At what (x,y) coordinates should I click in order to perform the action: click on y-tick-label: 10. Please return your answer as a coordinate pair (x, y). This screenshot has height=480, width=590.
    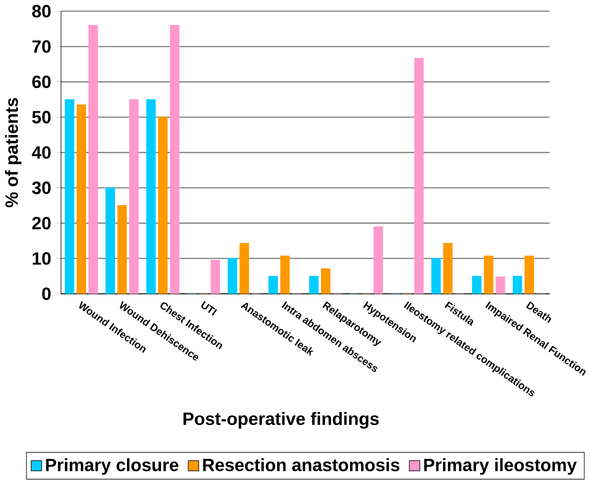
    Looking at the image, I should click on (41, 258).